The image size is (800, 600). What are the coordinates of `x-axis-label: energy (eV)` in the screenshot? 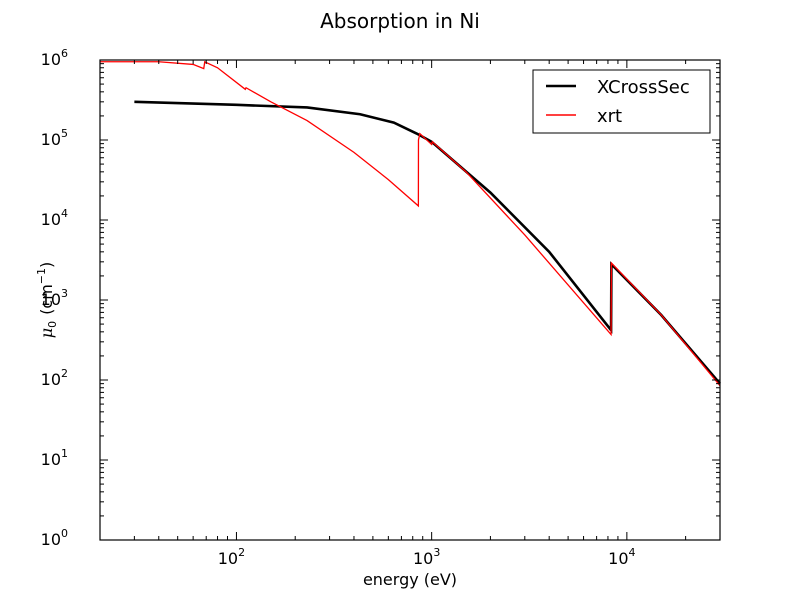 It's located at (410, 579).